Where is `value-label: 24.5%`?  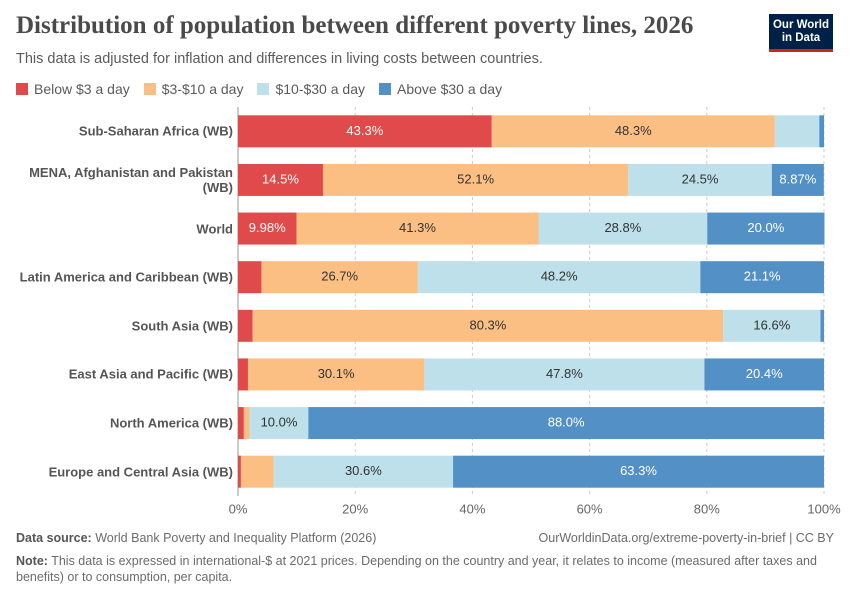
value-label: 24.5% is located at coordinates (700, 178).